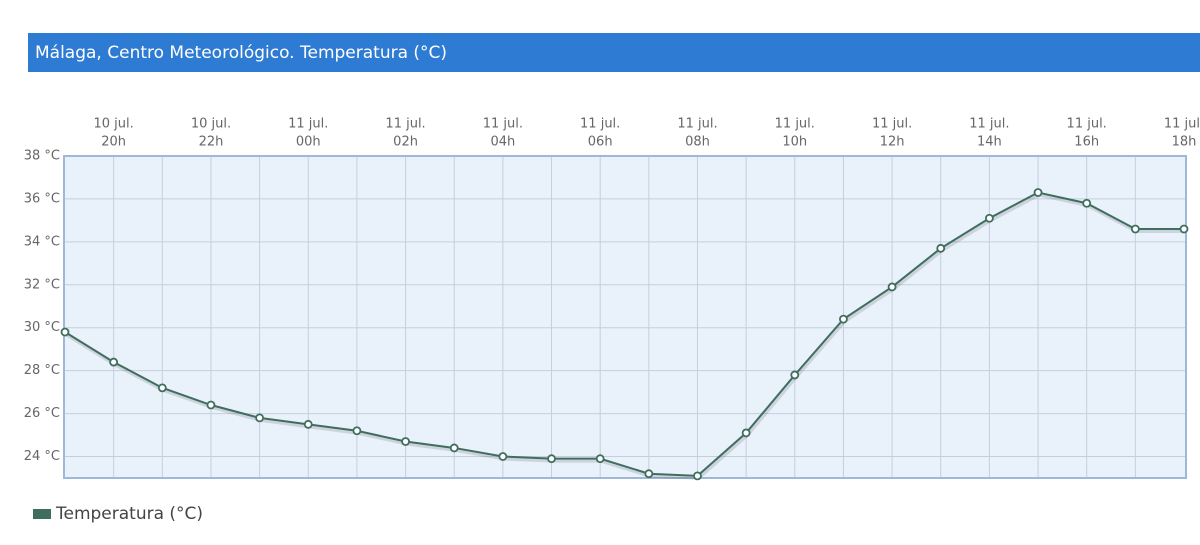 The width and height of the screenshot is (1200, 545). Describe the element at coordinates (42, 514) in the screenshot. I see `legend-swatch` at that location.